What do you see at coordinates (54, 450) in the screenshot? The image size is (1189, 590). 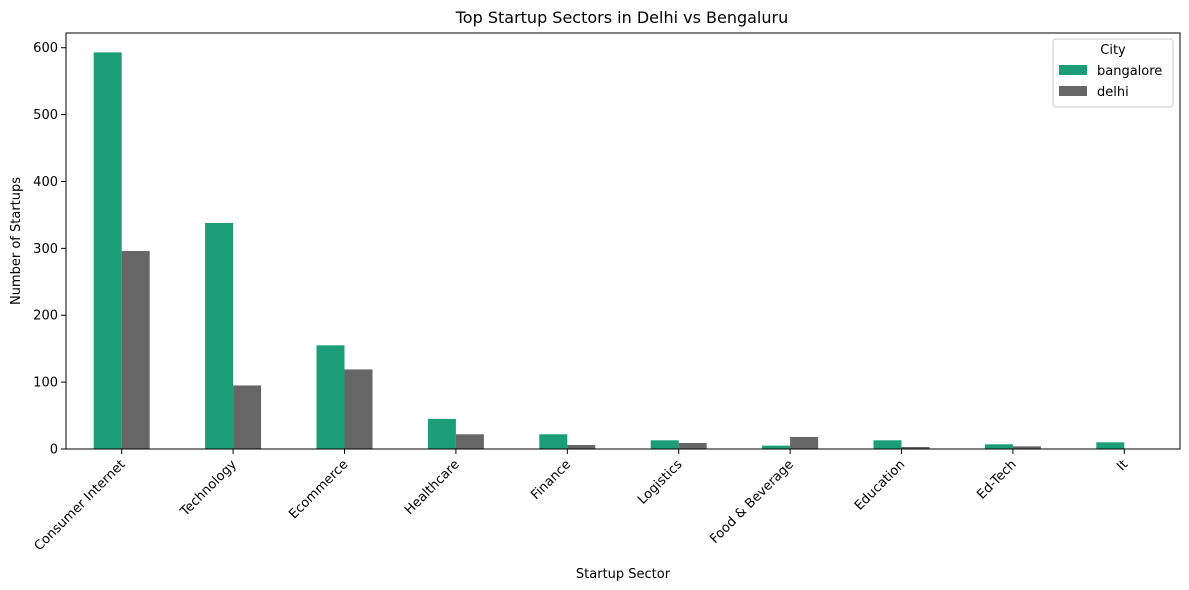 I see `y-tick-label-0: 0` at bounding box center [54, 450].